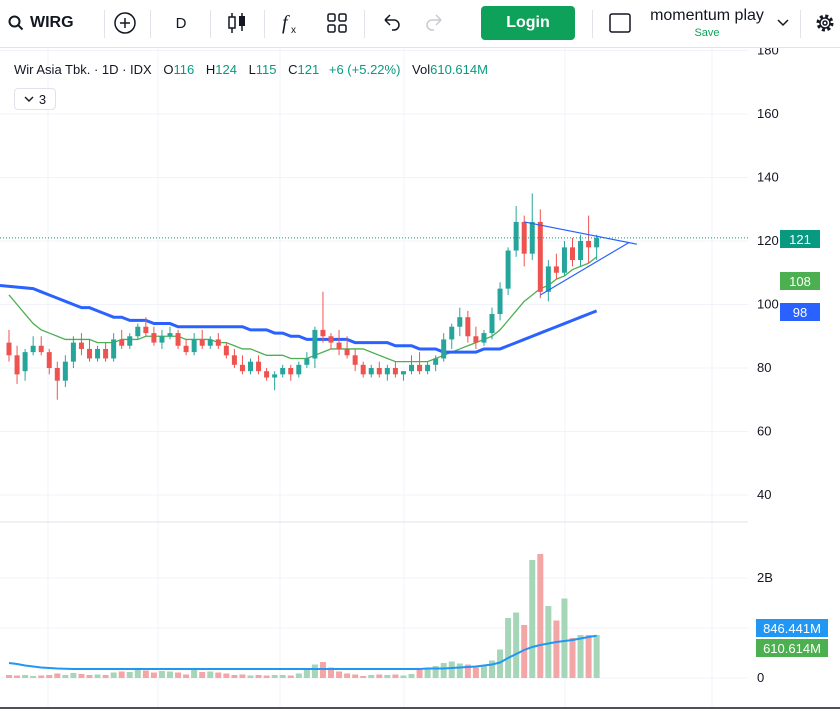  Describe the element at coordinates (293, 30) in the screenshot. I see `svg-text: x` at that location.